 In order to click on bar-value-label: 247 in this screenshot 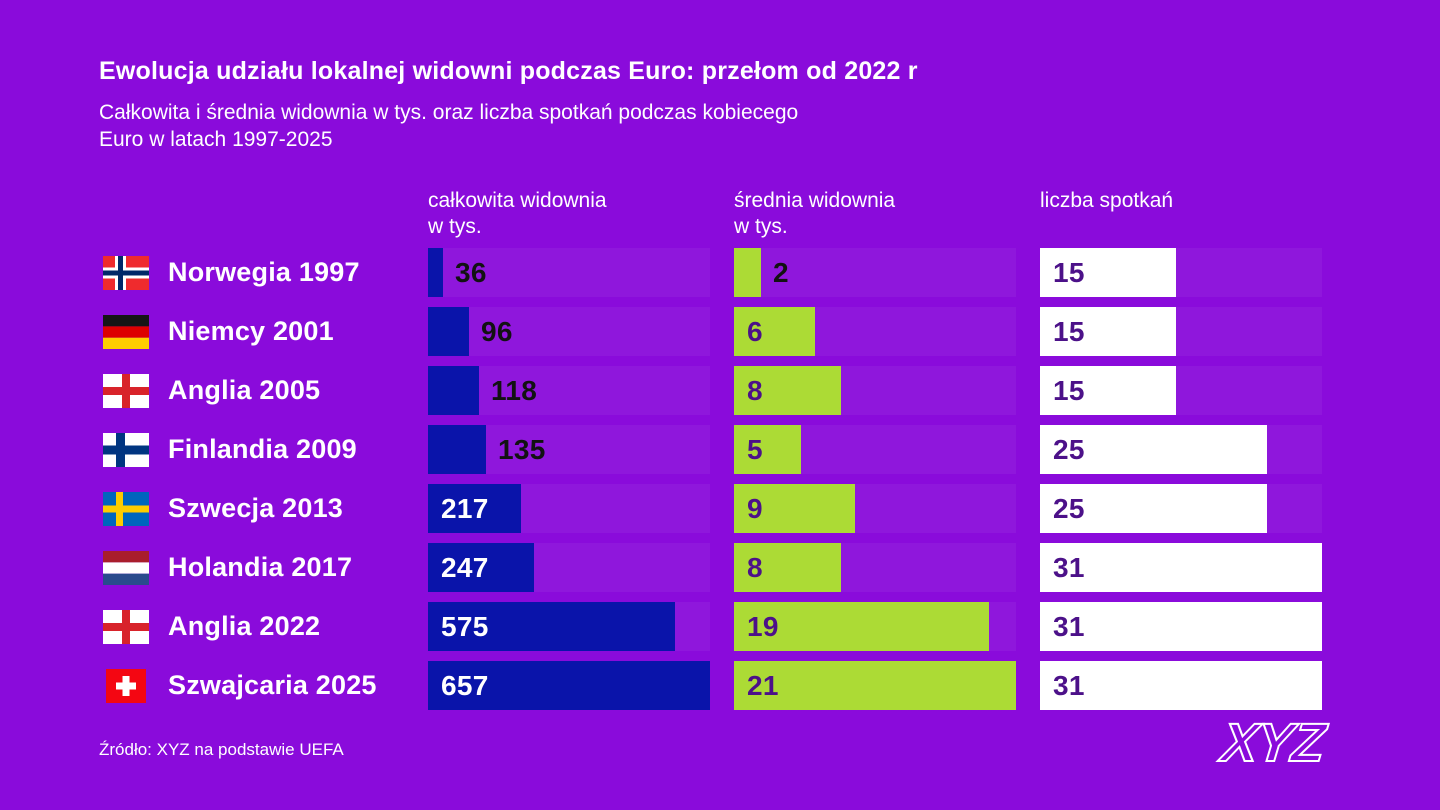, I will do `click(465, 567)`.